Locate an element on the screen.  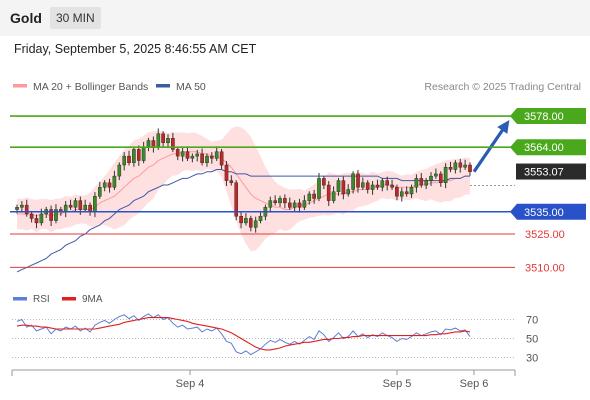
level-3535-00-tag is located at coordinates (548, 211).